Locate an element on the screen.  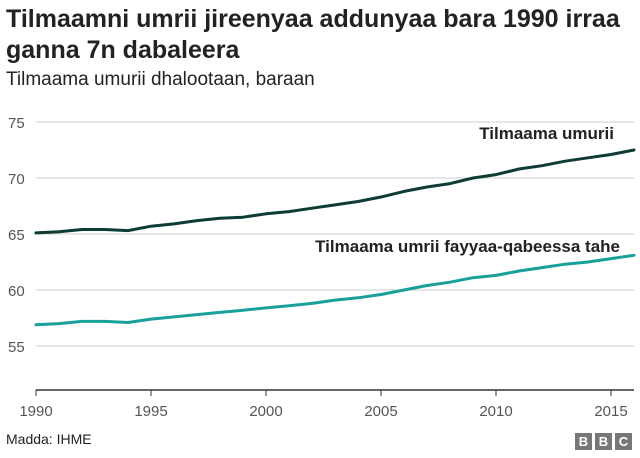
y-tick-label-65: 65 is located at coordinates (16, 235).